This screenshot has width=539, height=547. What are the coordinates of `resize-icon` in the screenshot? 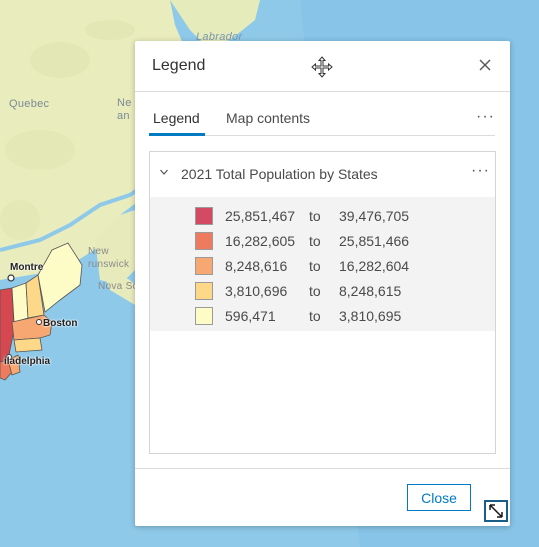 It's located at (496, 511).